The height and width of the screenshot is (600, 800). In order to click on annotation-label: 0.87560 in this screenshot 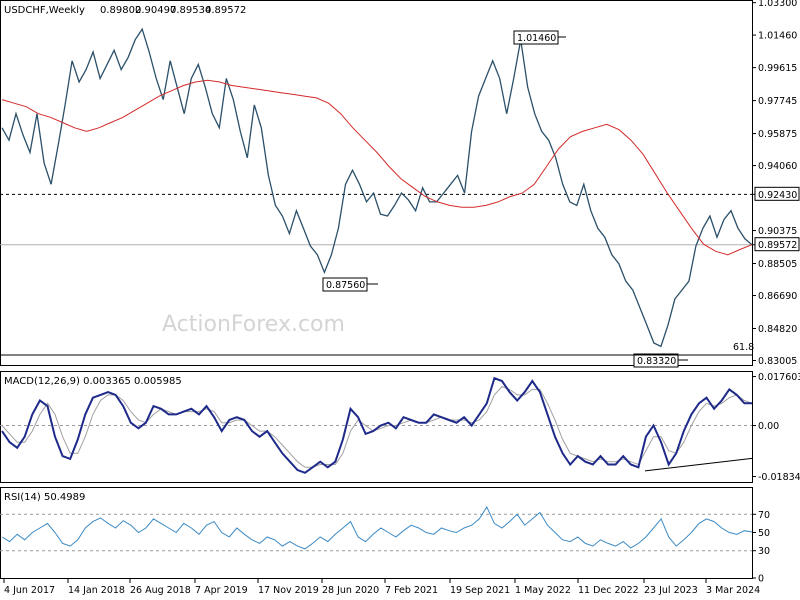, I will do `click(345, 285)`.